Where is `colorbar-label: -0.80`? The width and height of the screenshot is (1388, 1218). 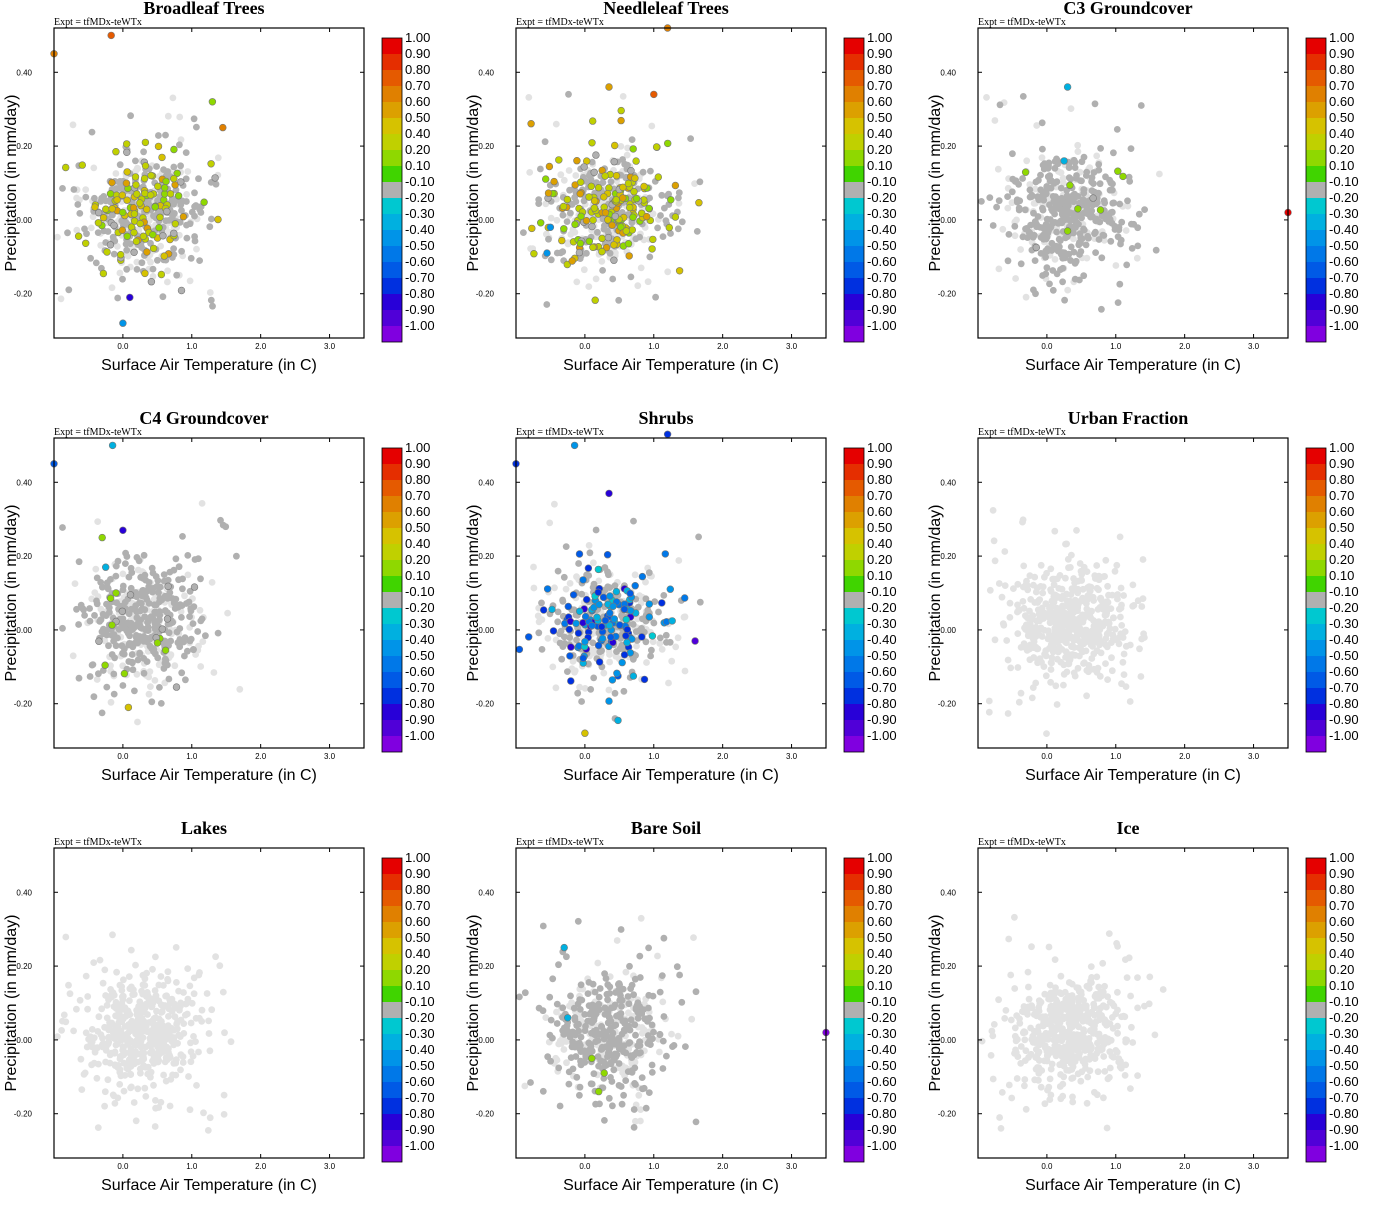
colorbar-label: -0.80 is located at coordinates (882, 703).